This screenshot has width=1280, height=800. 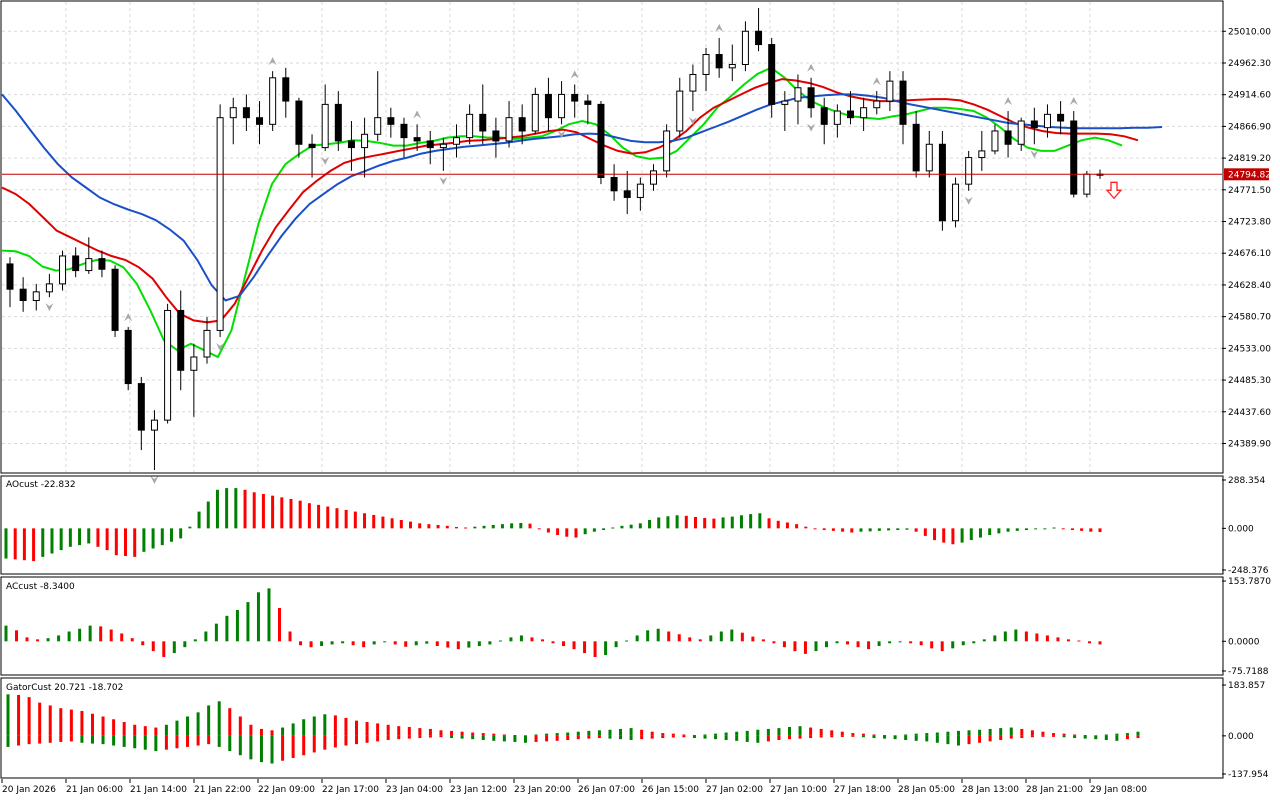 I want to click on ao-panel: AOcust -22.832 288.354 0.000 -248.376, so click(x=634, y=525).